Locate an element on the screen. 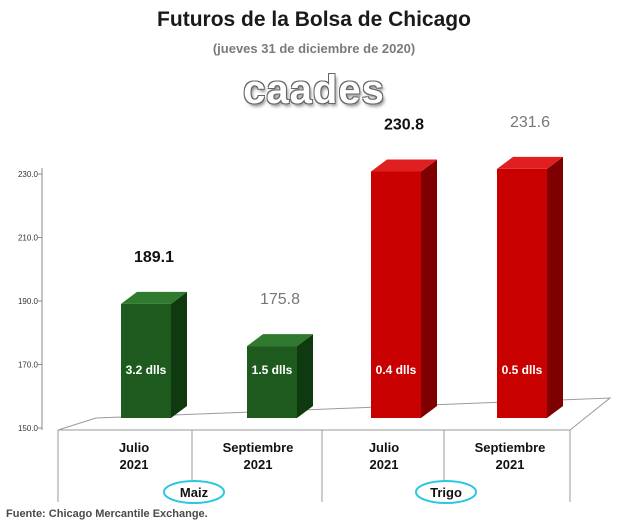 This screenshot has height=528, width=628. bar-value-label: 175.8 is located at coordinates (280, 299).